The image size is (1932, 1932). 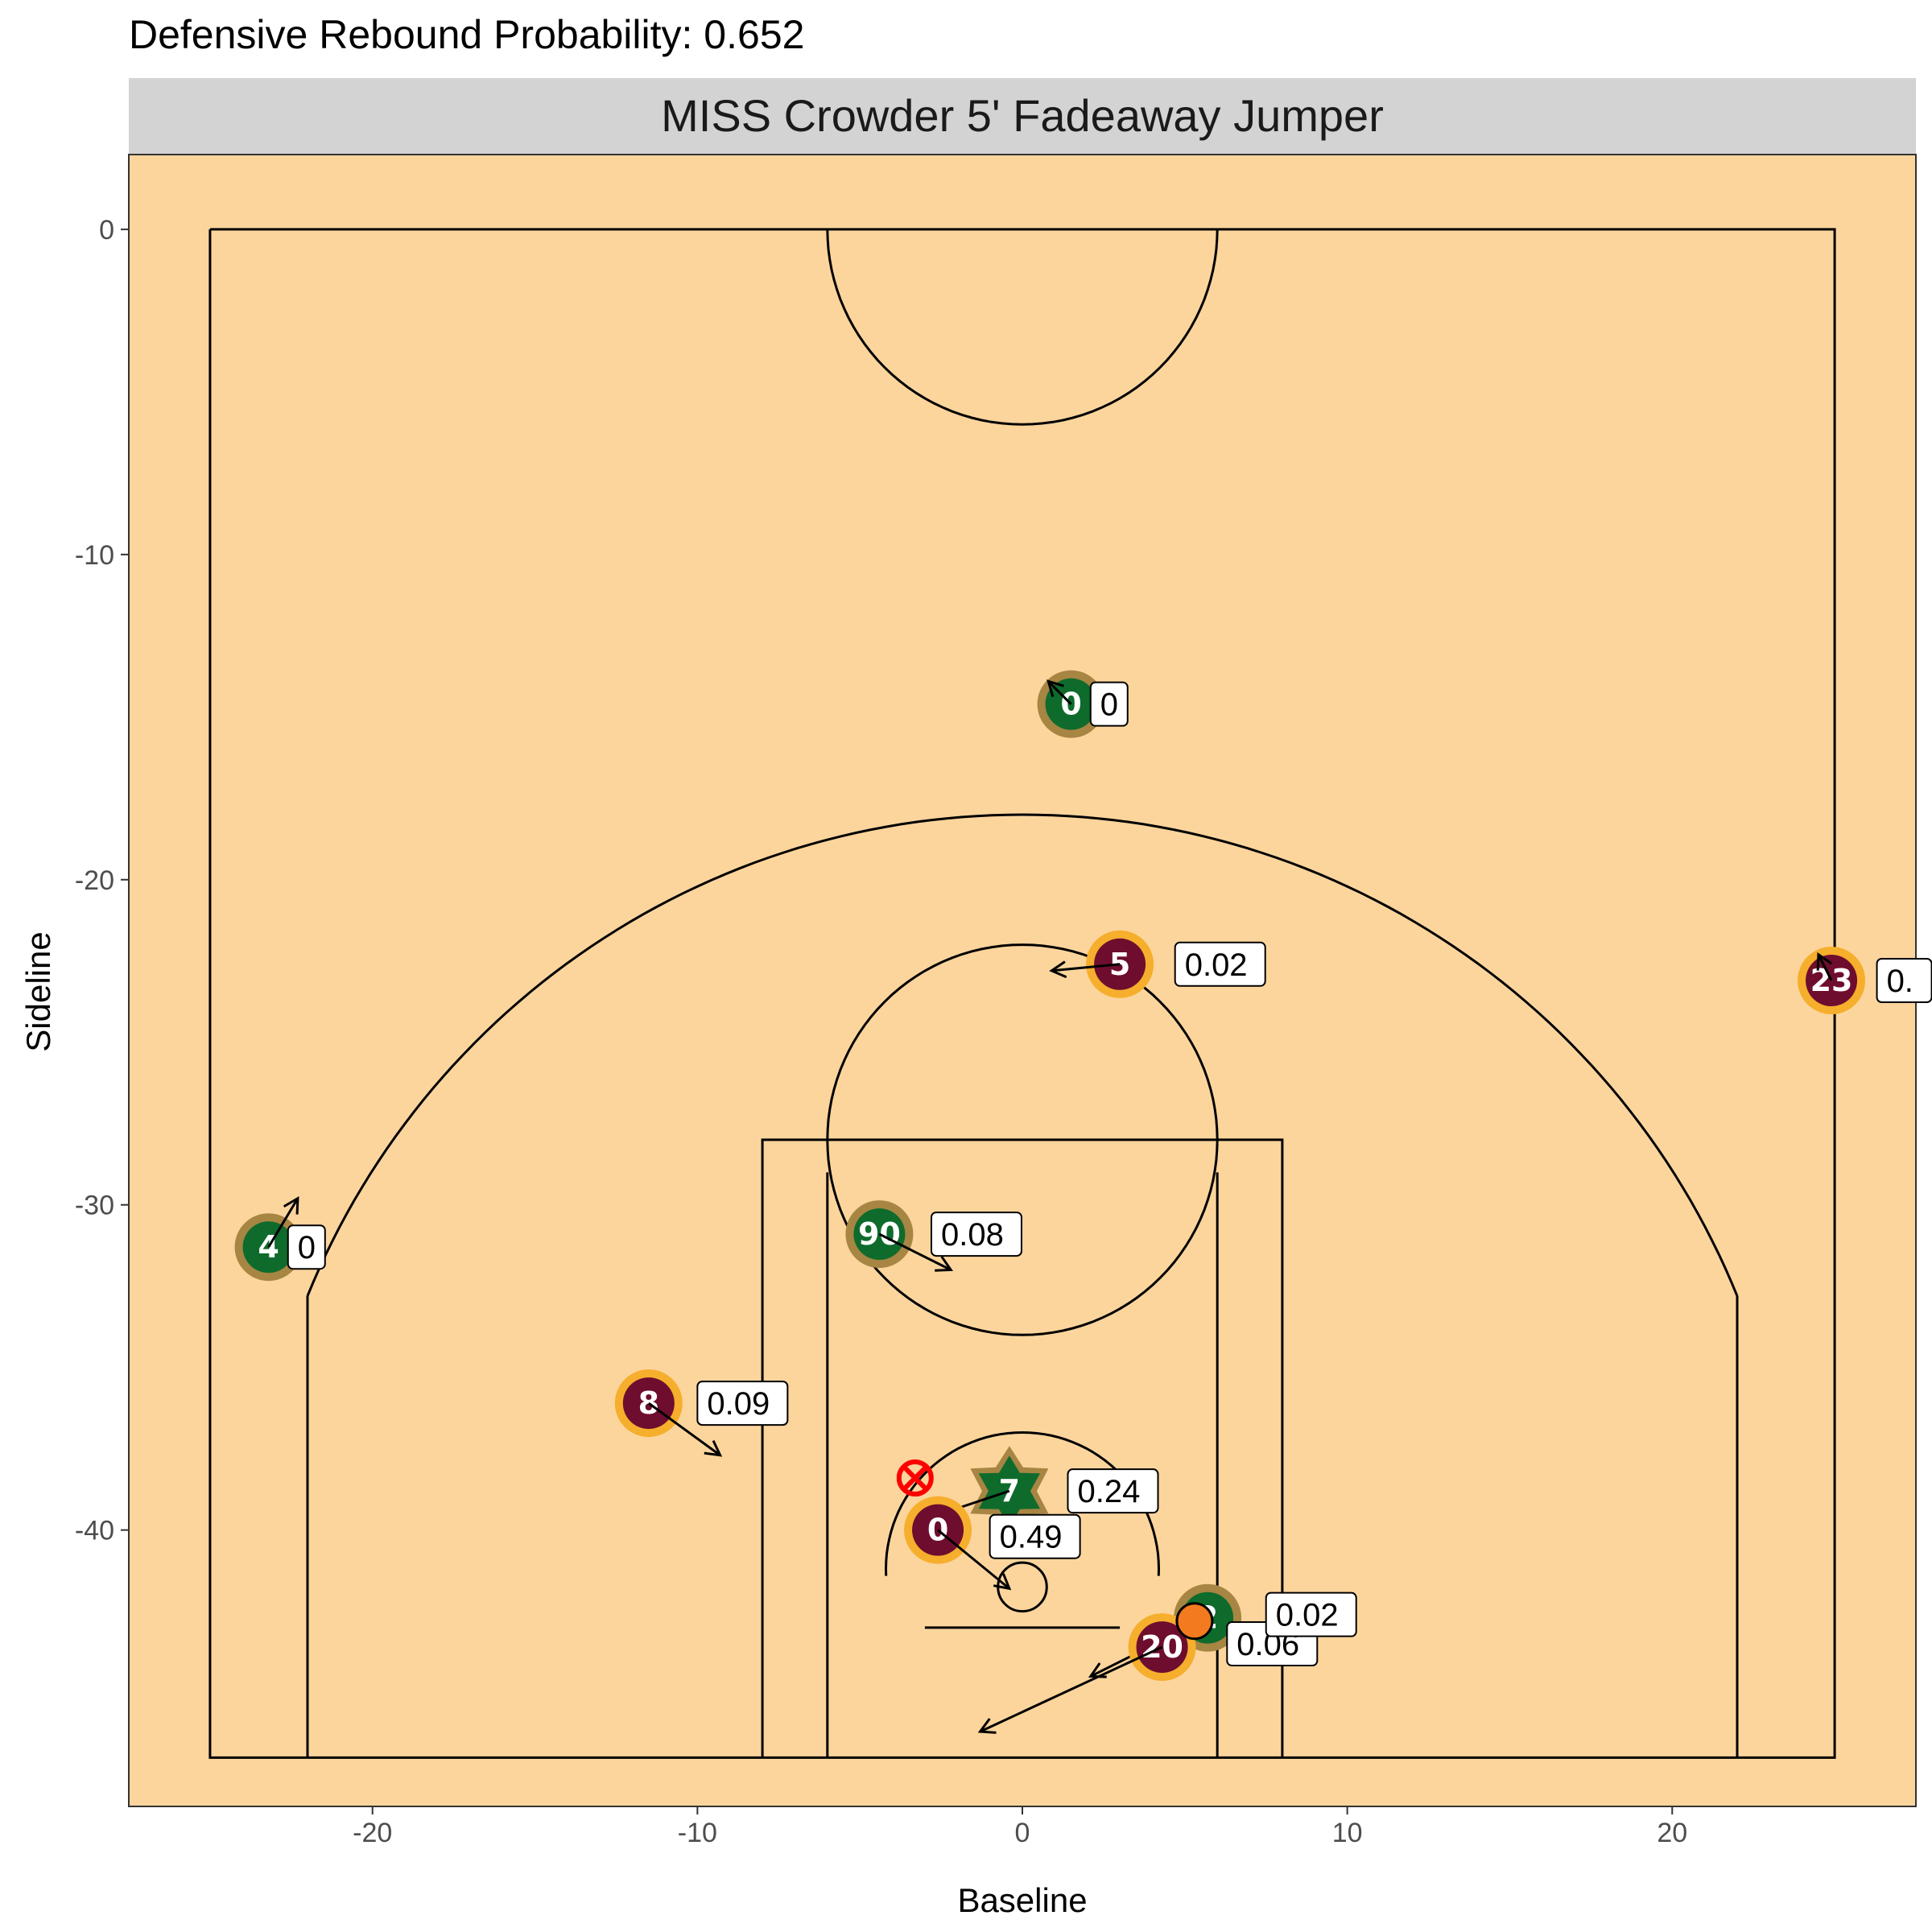 What do you see at coordinates (697, 1833) in the screenshot?
I see `x-tick-label: -10` at bounding box center [697, 1833].